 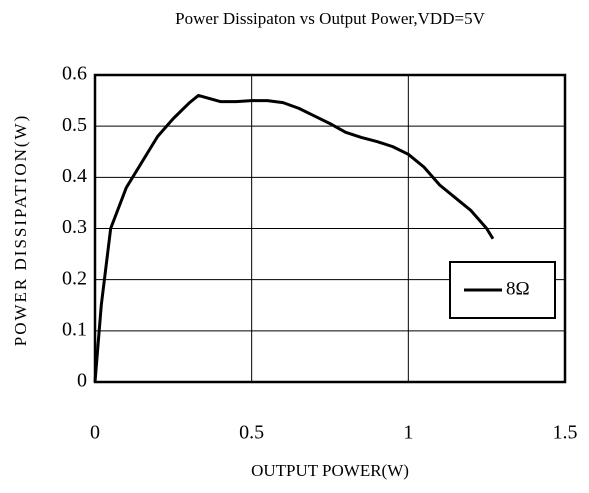 I want to click on chart-title: Power Dissipaton vs Output Power,VDD=5V, so click(x=330, y=18).